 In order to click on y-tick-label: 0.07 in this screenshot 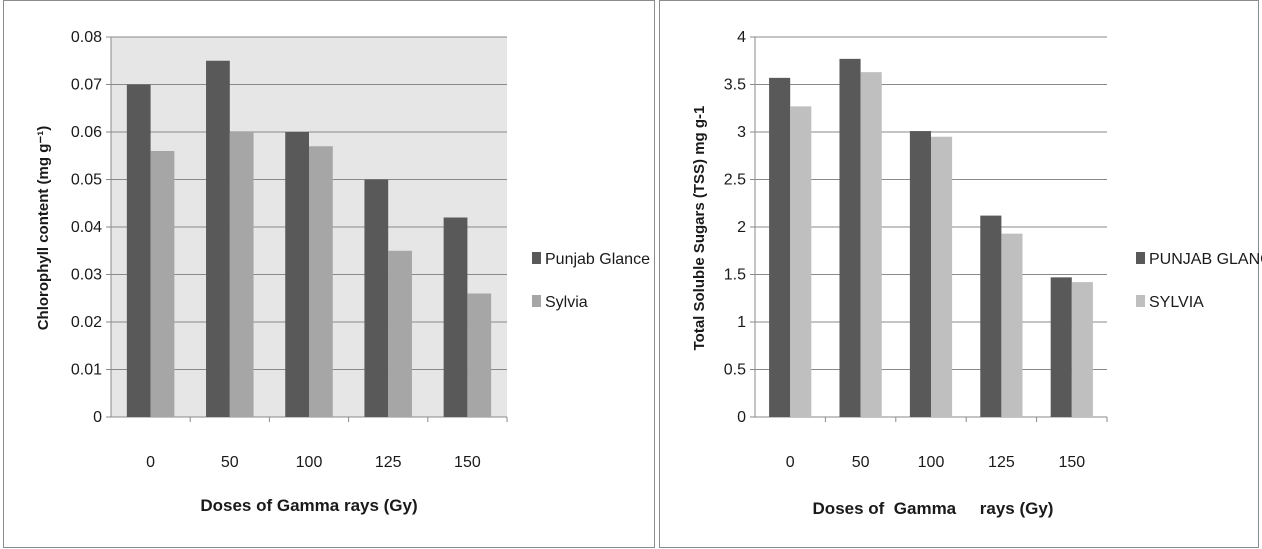, I will do `click(86, 85)`.